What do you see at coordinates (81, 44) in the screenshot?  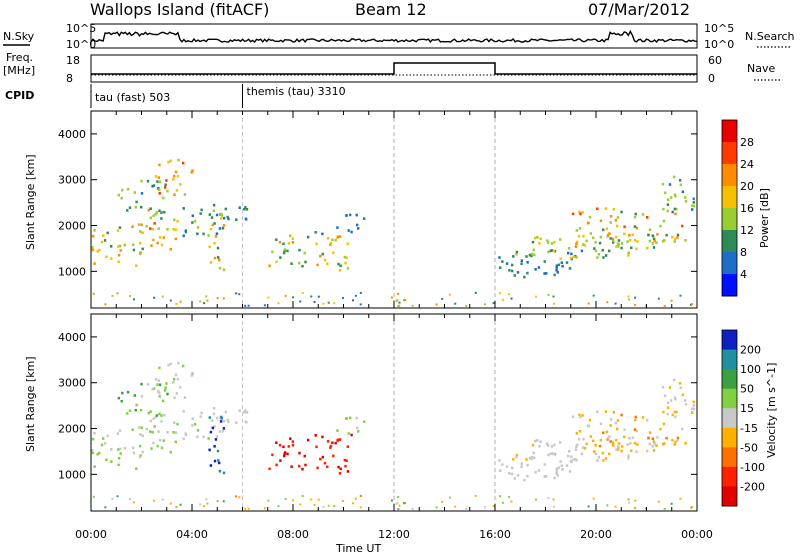 I see `noise-tick-bottom-left: 10^0` at bounding box center [81, 44].